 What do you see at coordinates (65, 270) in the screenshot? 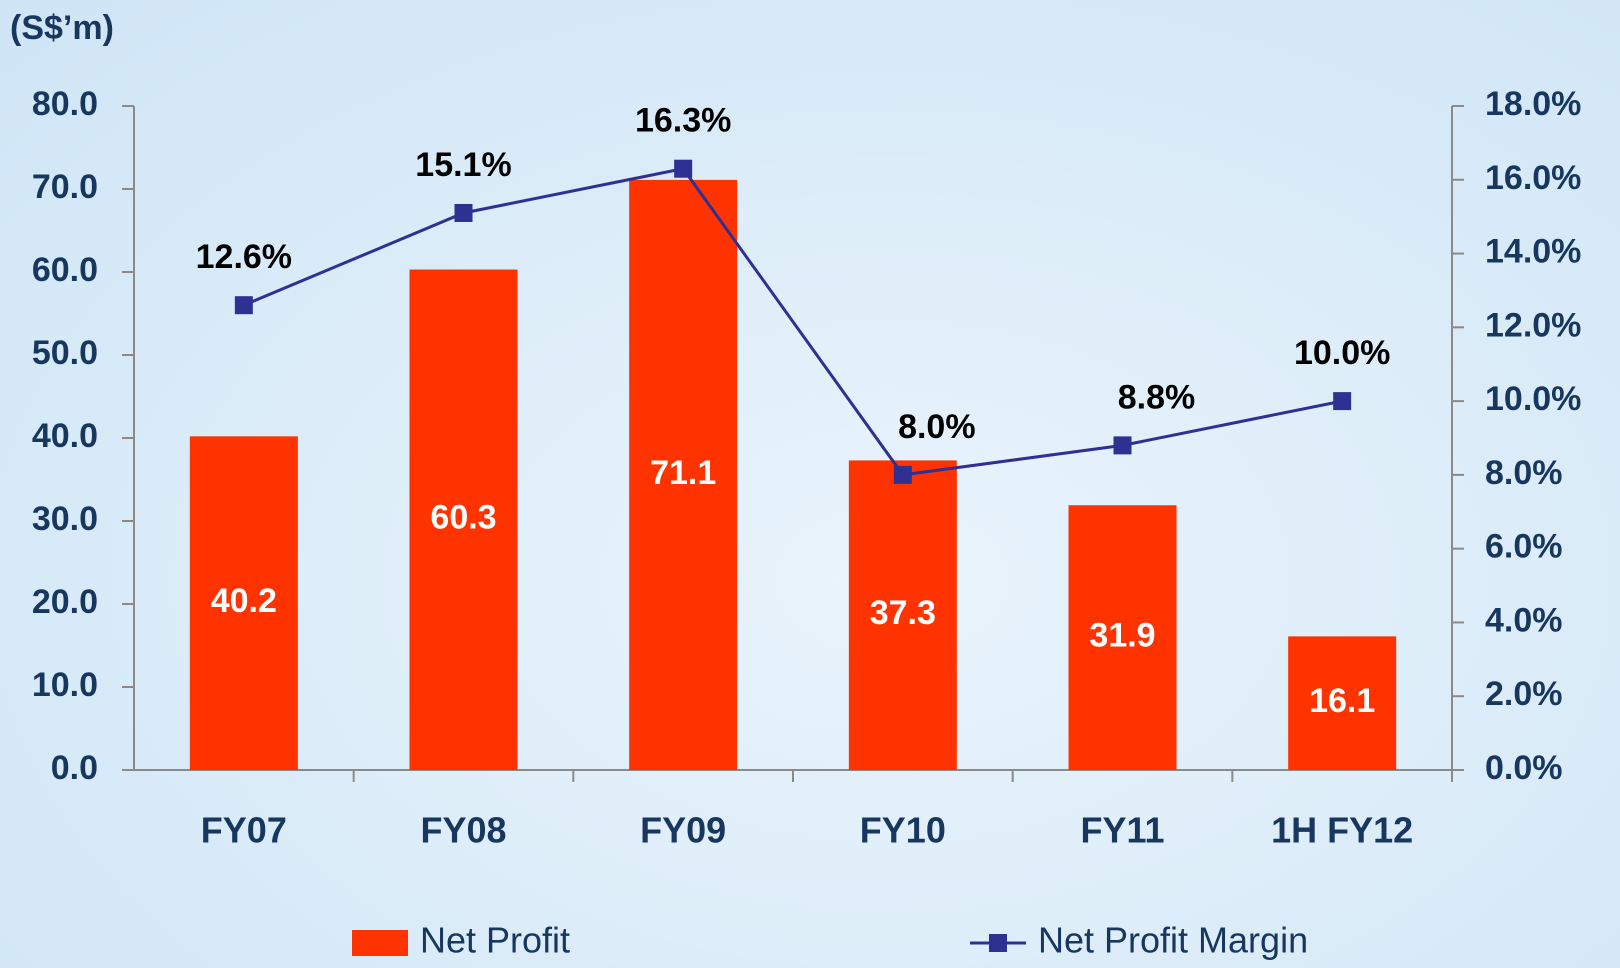
I see `y-tick-label: 60.0` at bounding box center [65, 270].